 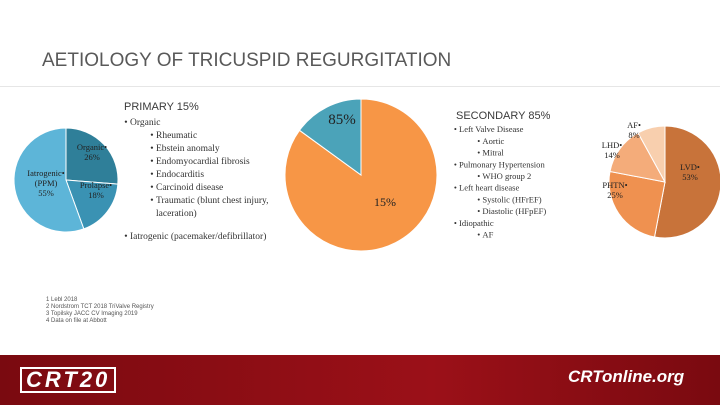 I want to click on slice-value: 85%, so click(x=342, y=120).